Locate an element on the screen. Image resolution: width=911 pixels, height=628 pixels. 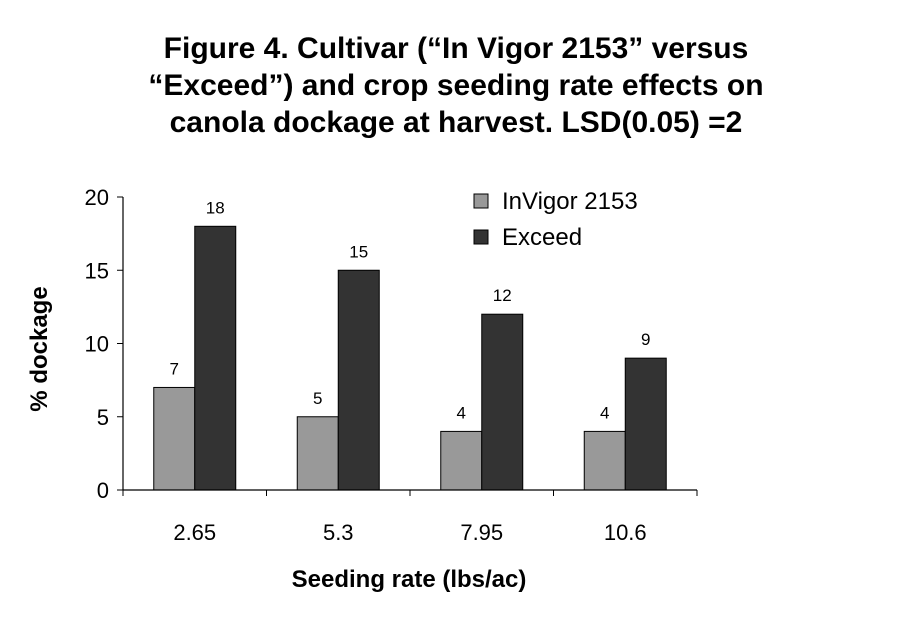
bar-invigor-2153-2.65 is located at coordinates (174, 438).